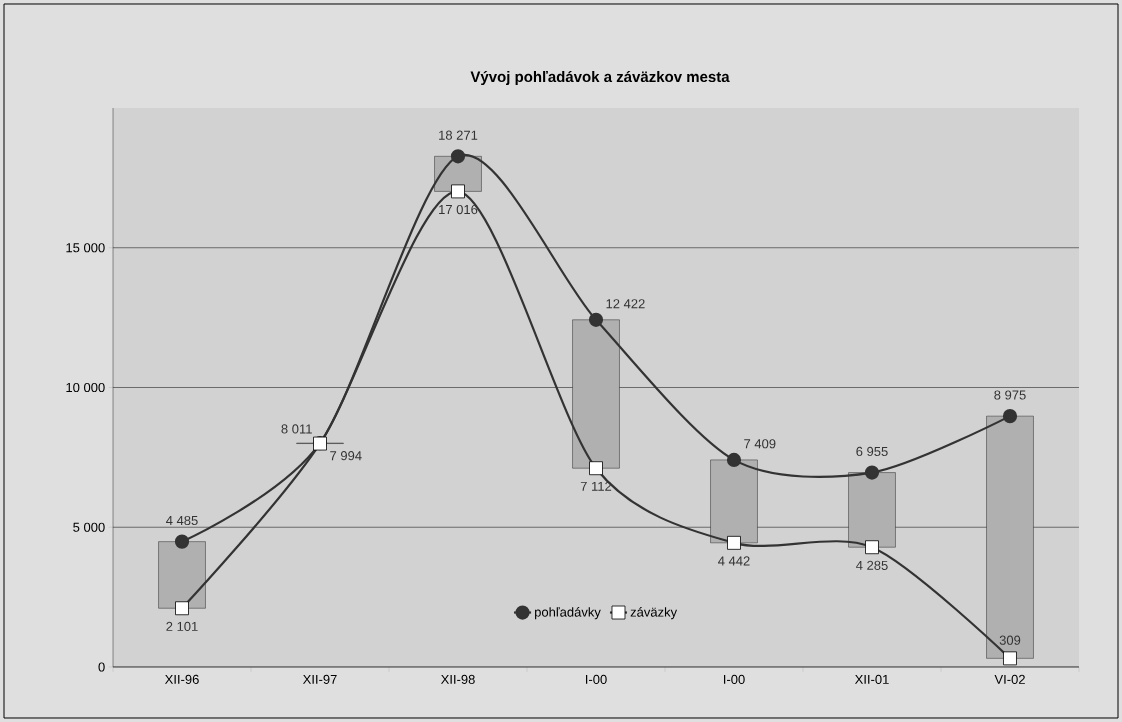 The width and height of the screenshot is (1122, 722). I want to click on chart-title: Vývoj pohľadávok a záväzkov mesta, so click(600, 78).